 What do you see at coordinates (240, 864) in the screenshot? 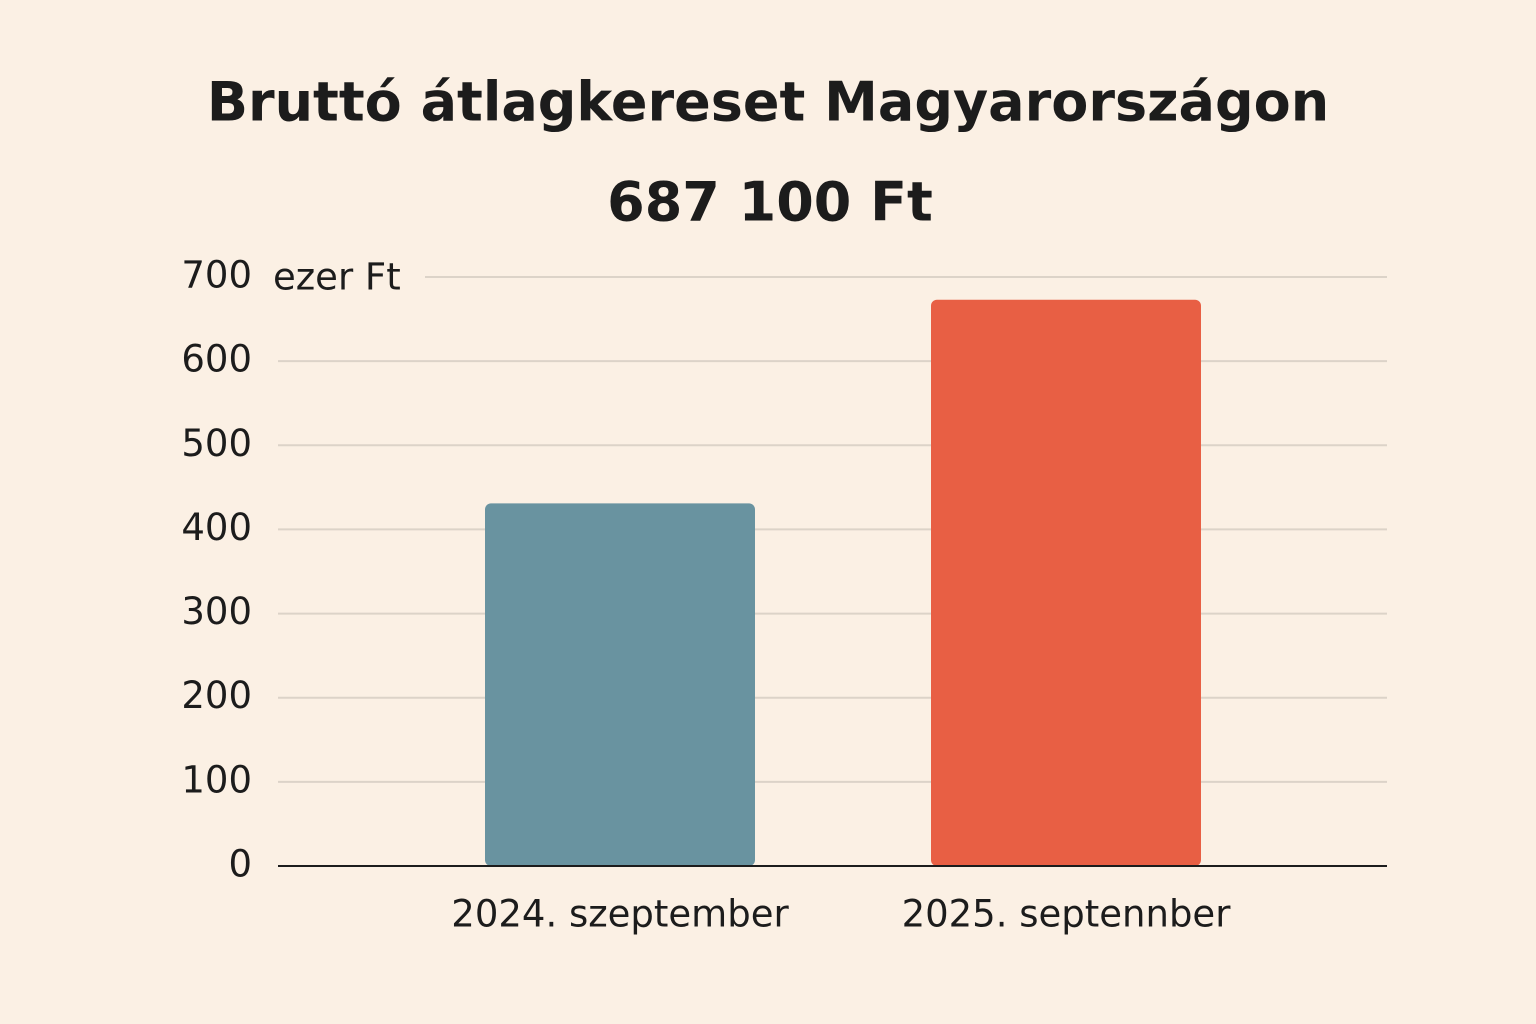
I see `y-tick-label: 0` at bounding box center [240, 864].